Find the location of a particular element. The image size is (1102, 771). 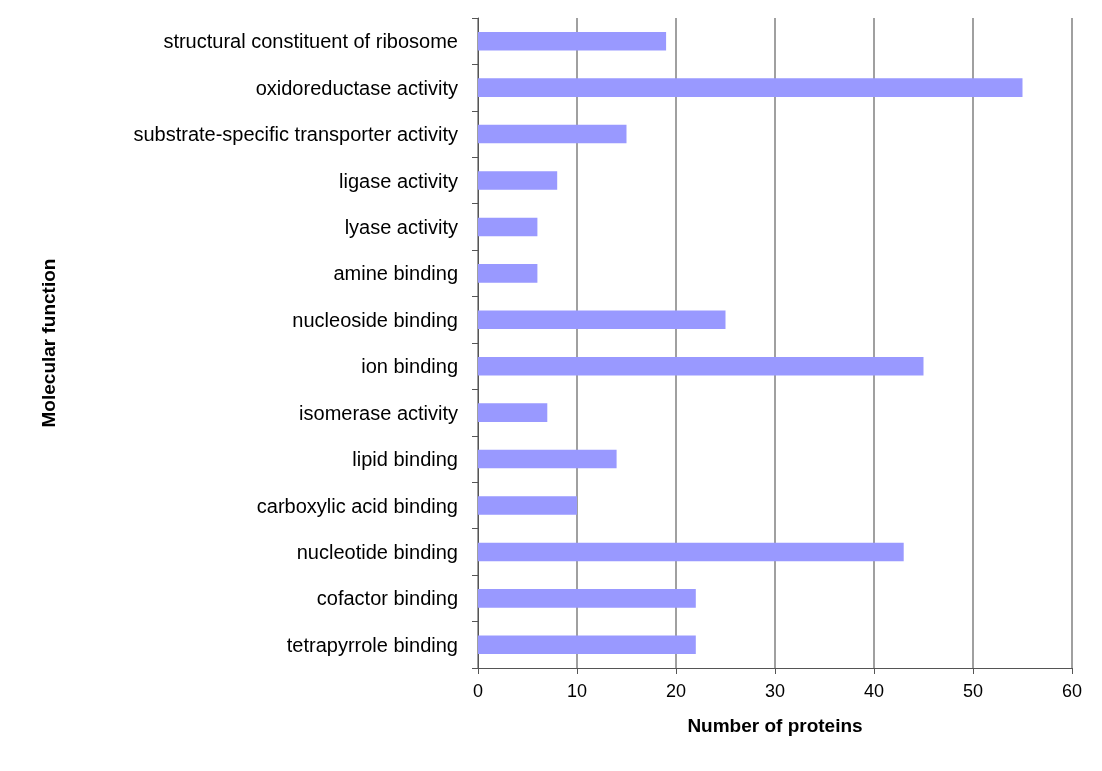

y-tick-label: ion binding is located at coordinates (409, 366).